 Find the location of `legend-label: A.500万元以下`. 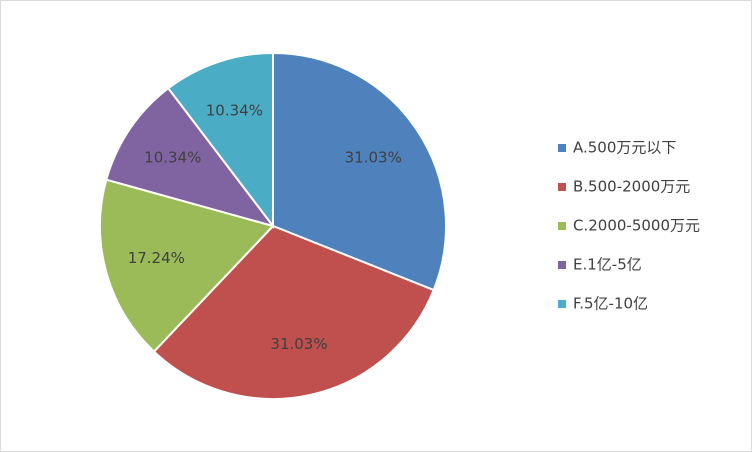

legend-label: A.500万元以下 is located at coordinates (624, 148).